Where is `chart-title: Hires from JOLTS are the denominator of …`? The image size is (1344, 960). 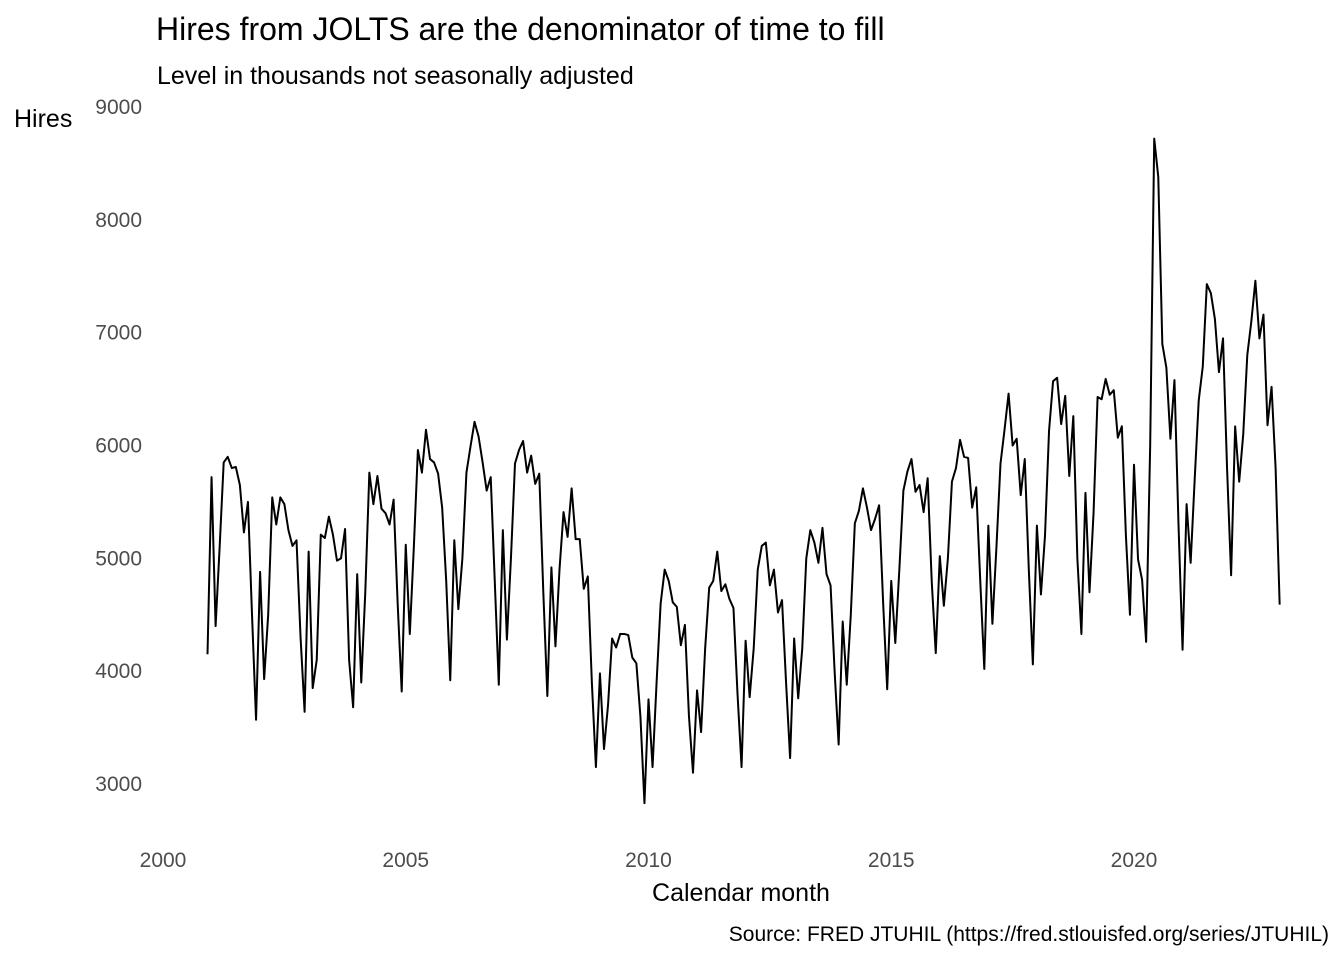
chart-title: Hires from JOLTS are the denominator of … is located at coordinates (520, 29).